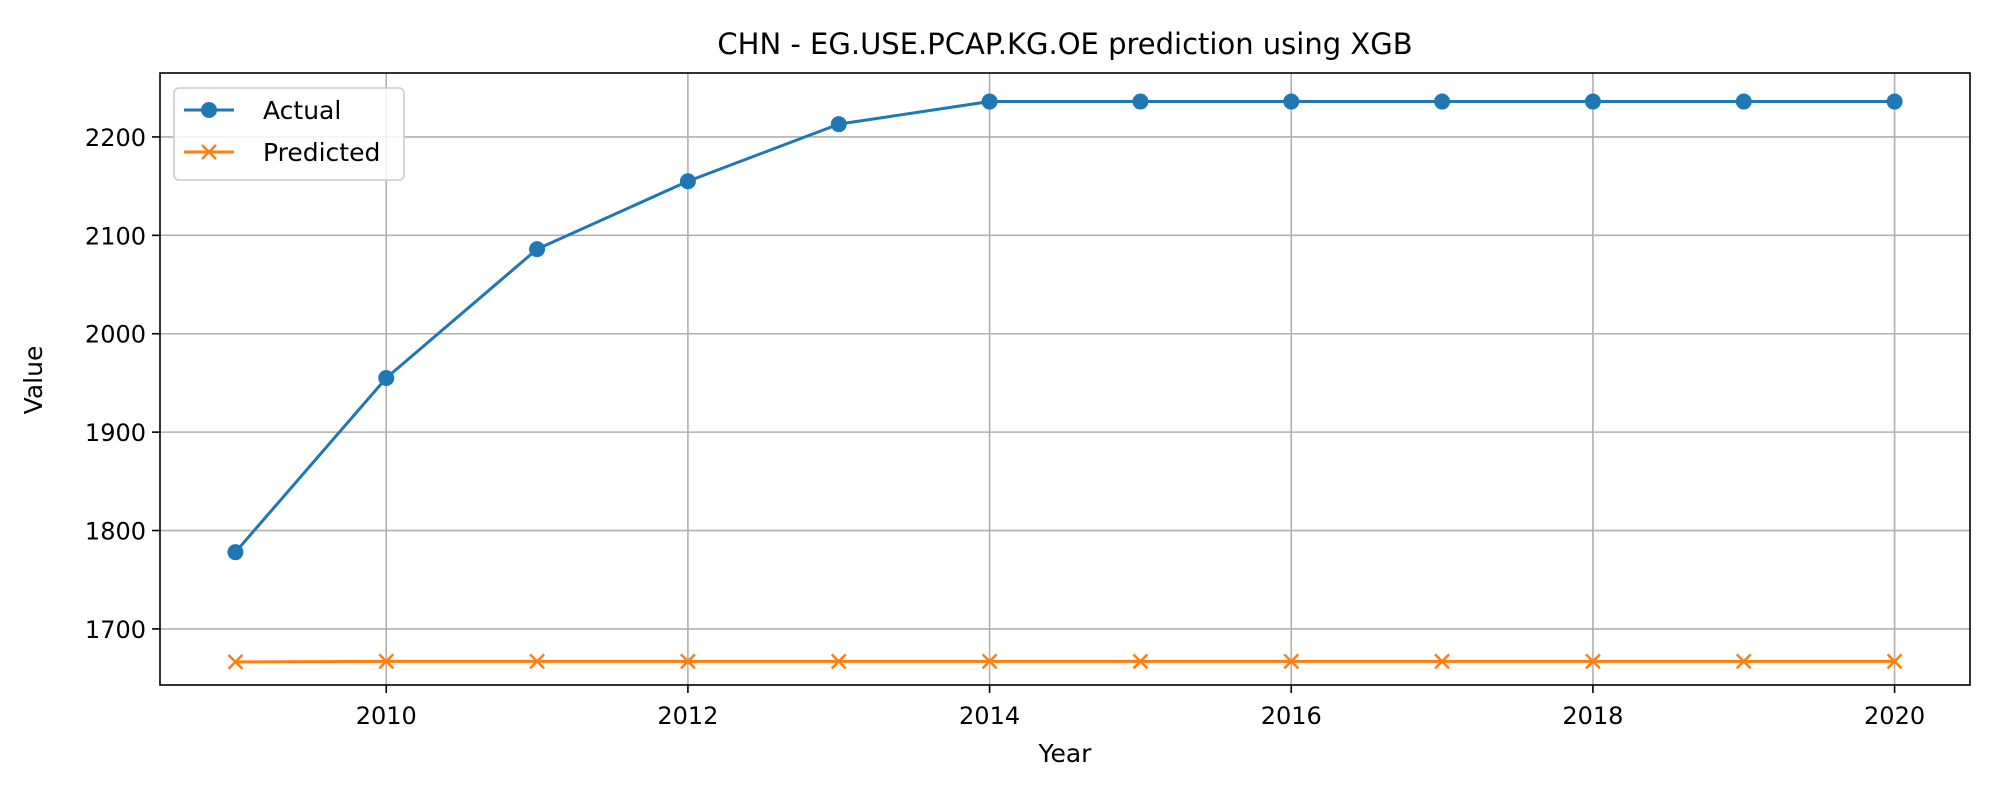  I want to click on y-tick-label: 2000, so click(115, 335).